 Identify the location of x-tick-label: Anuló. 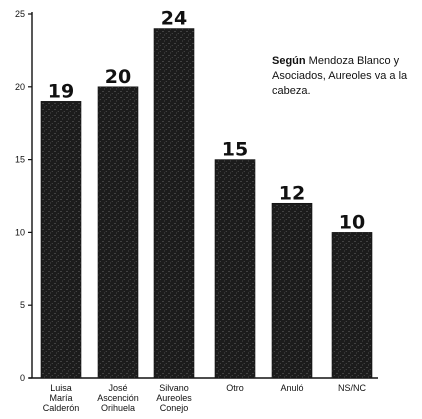
(291, 388).